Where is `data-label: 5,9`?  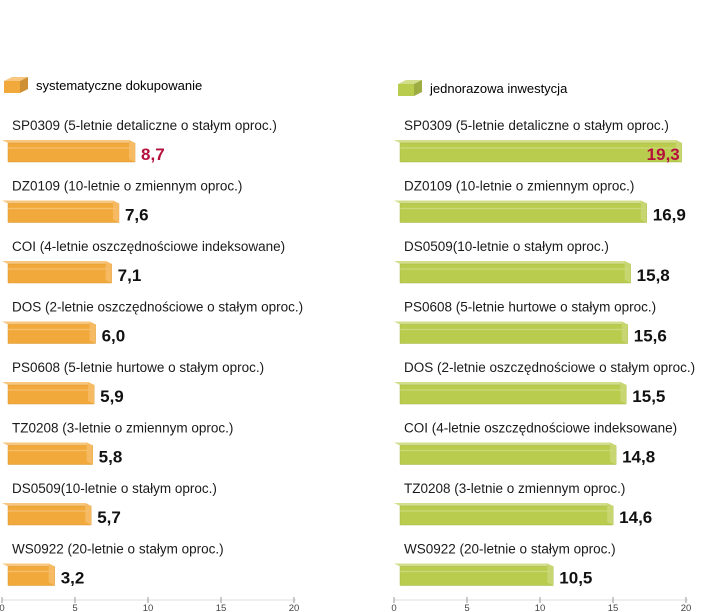 data-label: 5,9 is located at coordinates (112, 396).